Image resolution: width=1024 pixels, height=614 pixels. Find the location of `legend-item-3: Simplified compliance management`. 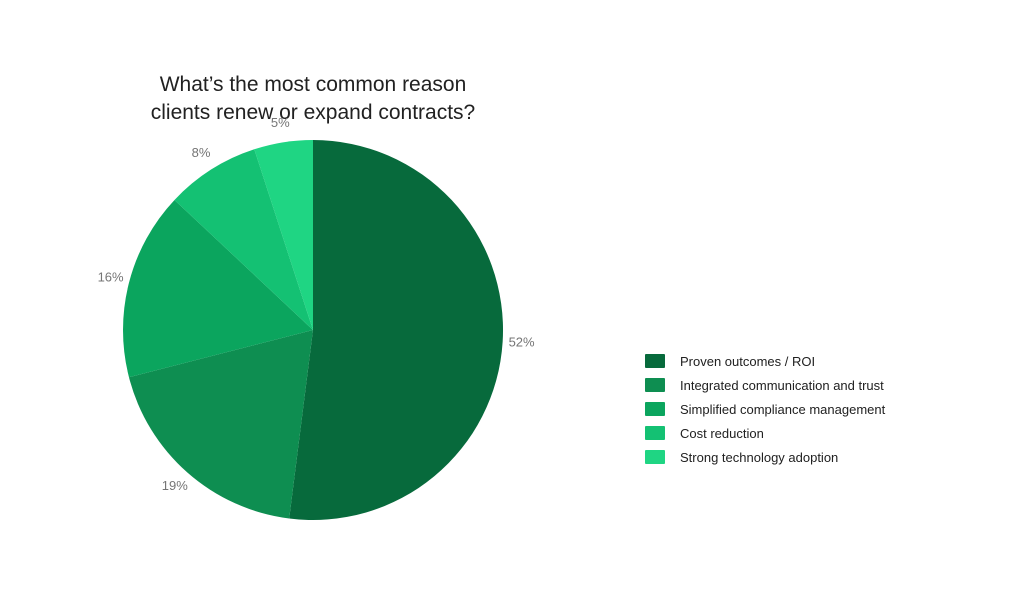

legend-item-3: Simplified compliance management is located at coordinates (765, 409).